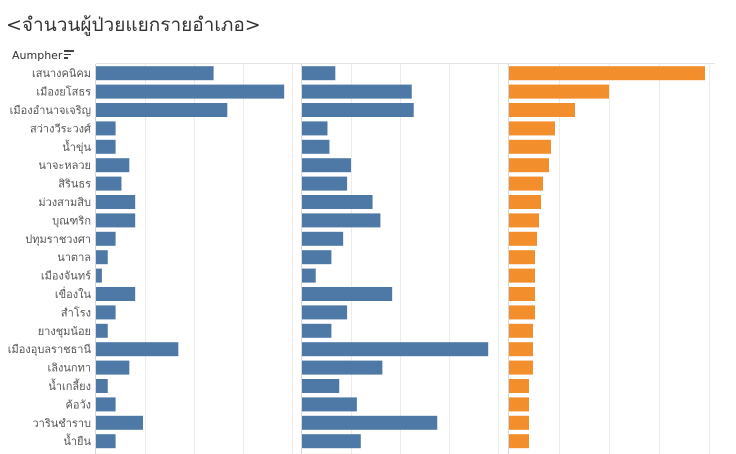 This screenshot has width=736, height=454. What do you see at coordinates (78, 404) in the screenshot?
I see `category-label: ค้อวัง` at bounding box center [78, 404].